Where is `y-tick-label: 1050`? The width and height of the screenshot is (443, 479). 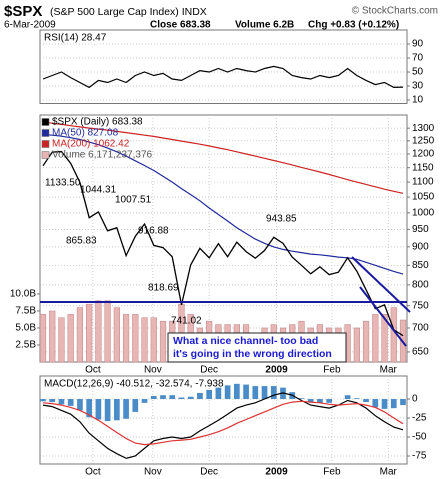
y-tick-label: 1050 is located at coordinates (423, 197).